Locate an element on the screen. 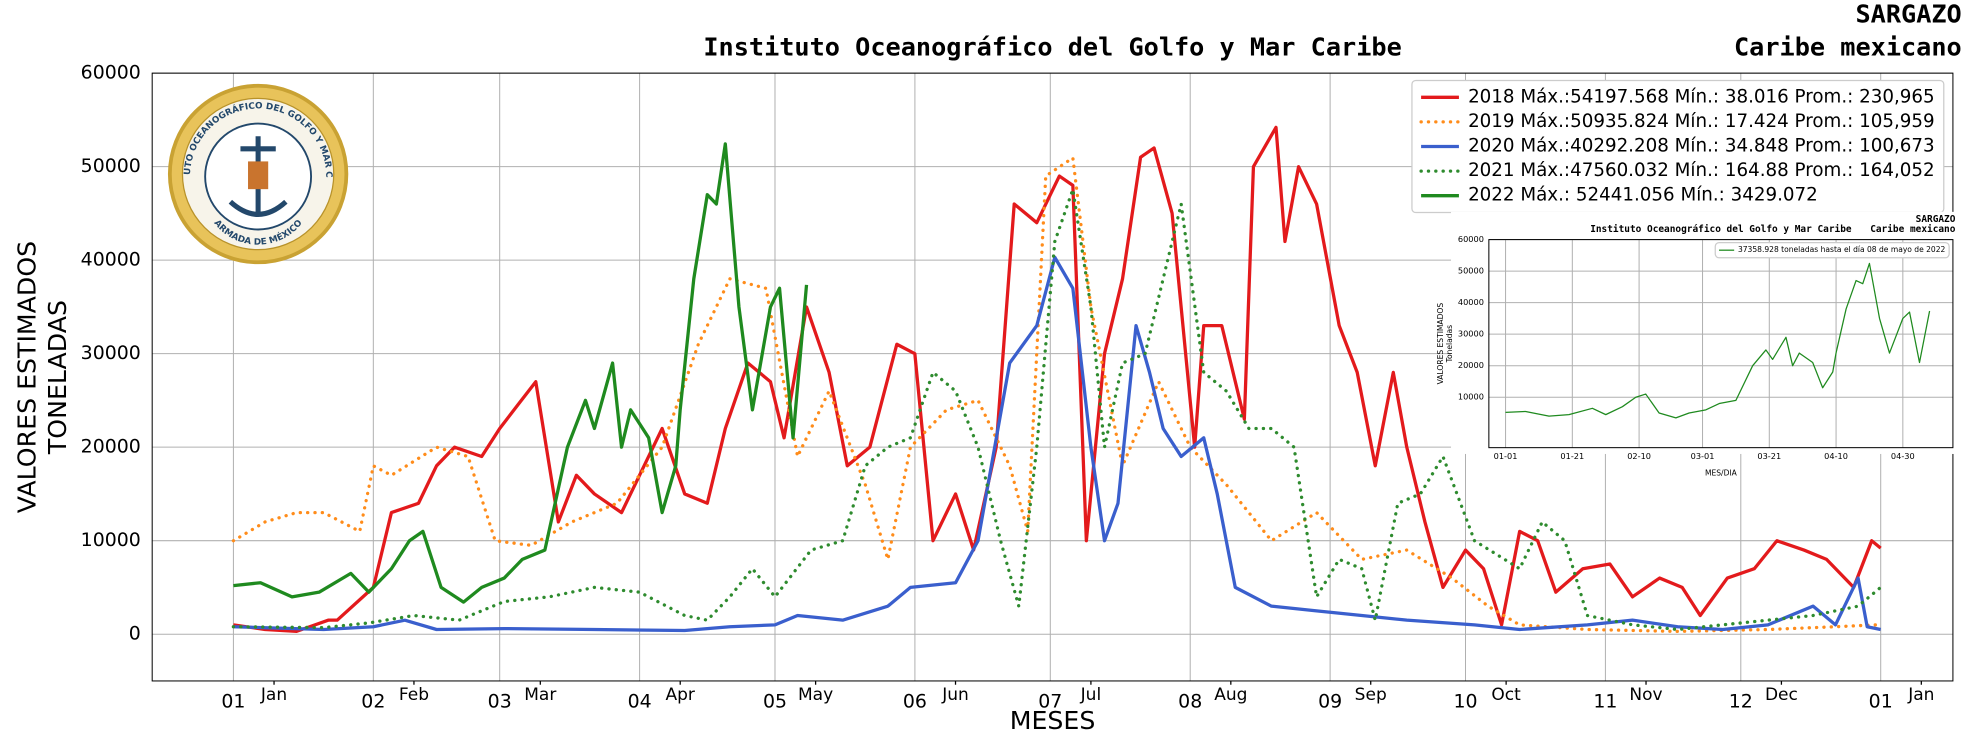 The height and width of the screenshot is (744, 1979). plot-frame is located at coordinates (1721, 344).